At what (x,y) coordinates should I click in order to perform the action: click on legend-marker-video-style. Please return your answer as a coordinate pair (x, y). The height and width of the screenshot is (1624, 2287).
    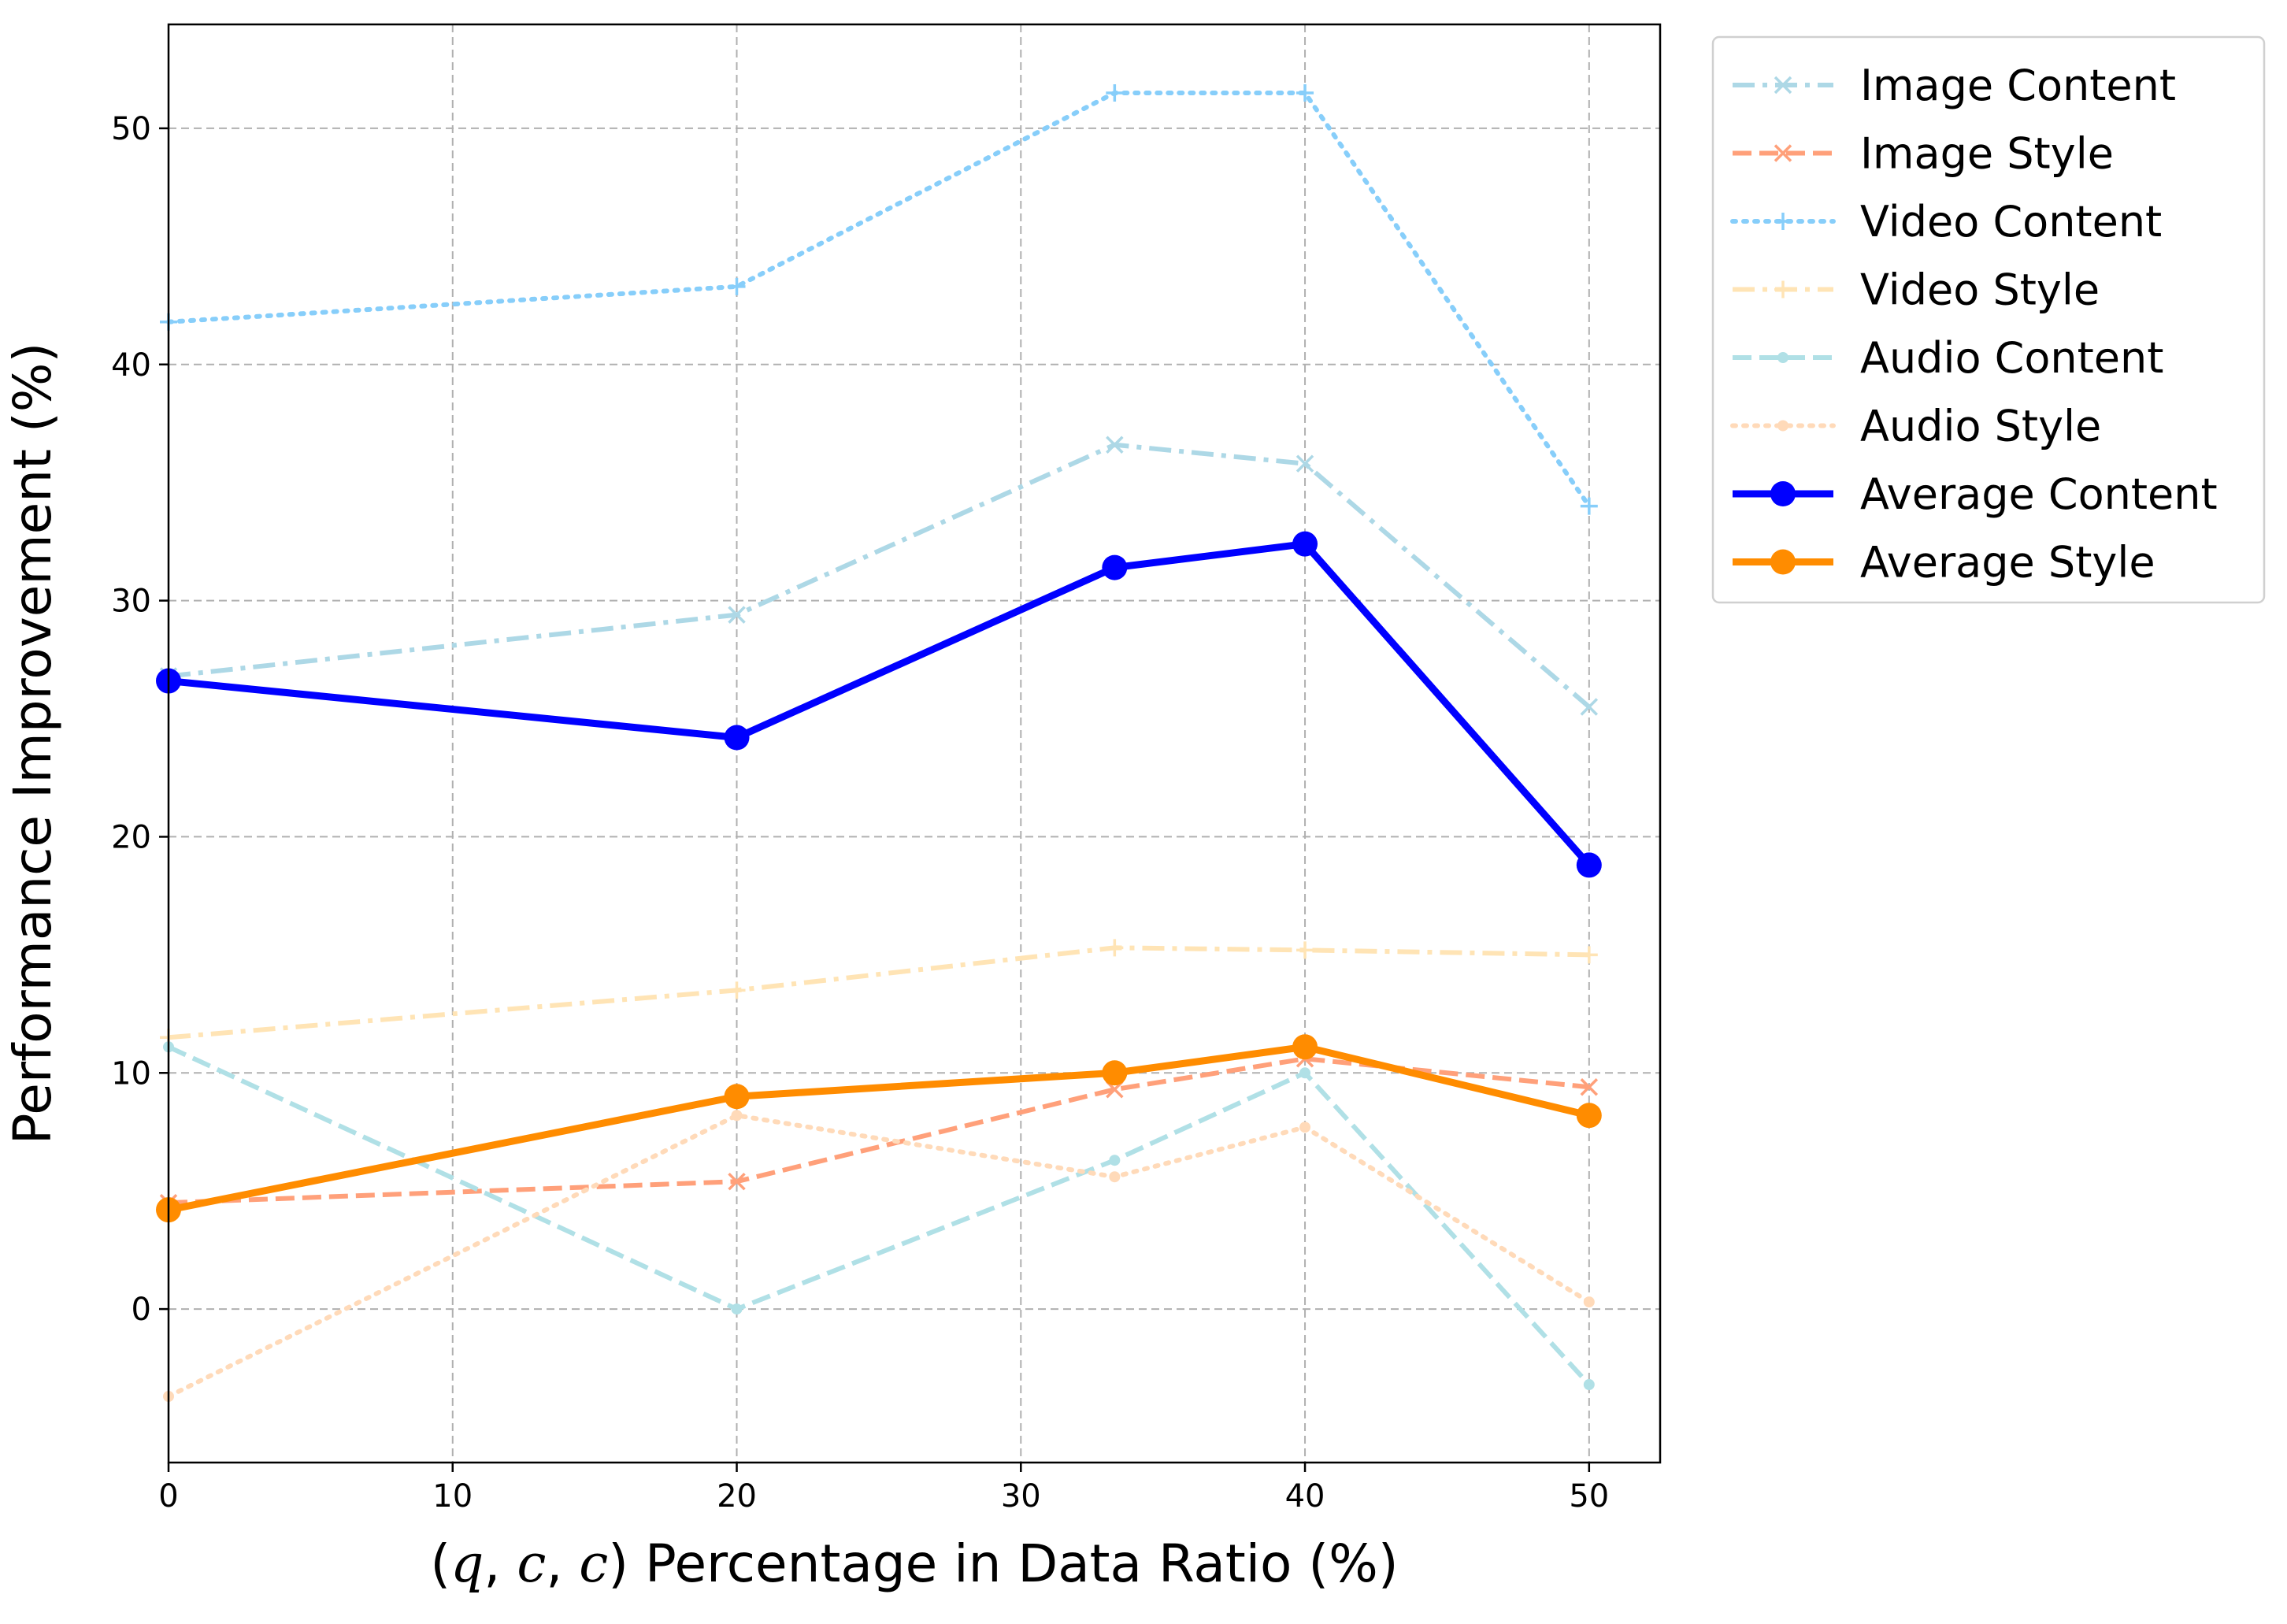
    Looking at the image, I should click on (1783, 289).